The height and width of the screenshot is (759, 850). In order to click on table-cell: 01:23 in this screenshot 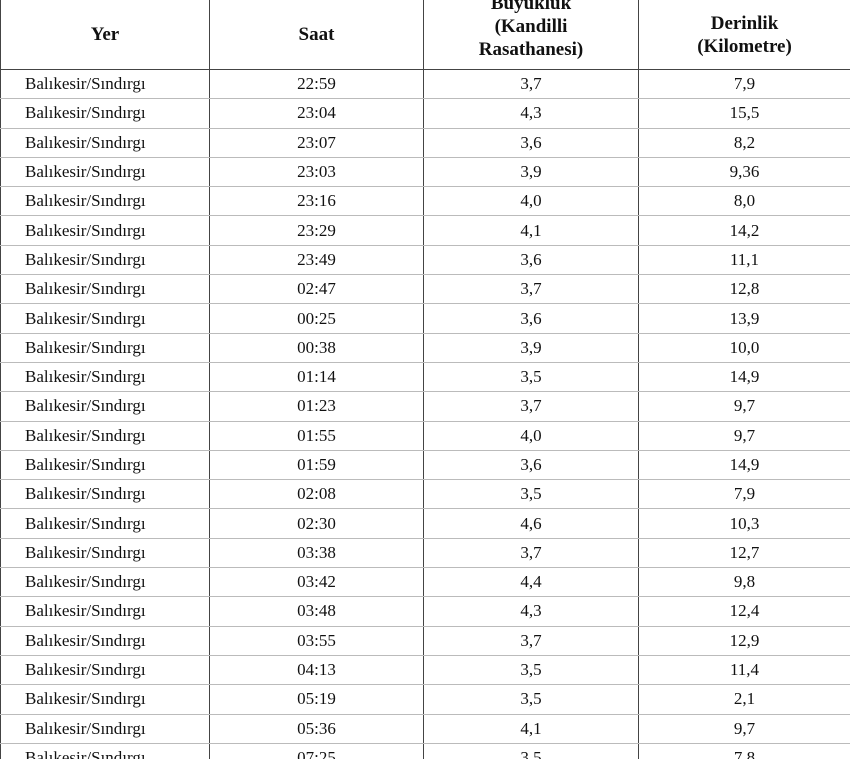, I will do `click(316, 406)`.